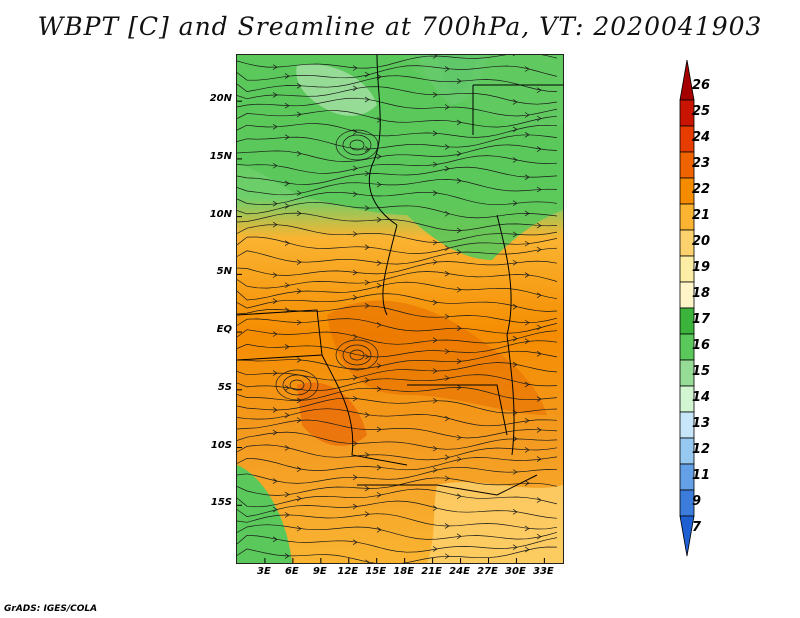  What do you see at coordinates (701, 267) in the screenshot?
I see `colorbar-label: 19` at bounding box center [701, 267].